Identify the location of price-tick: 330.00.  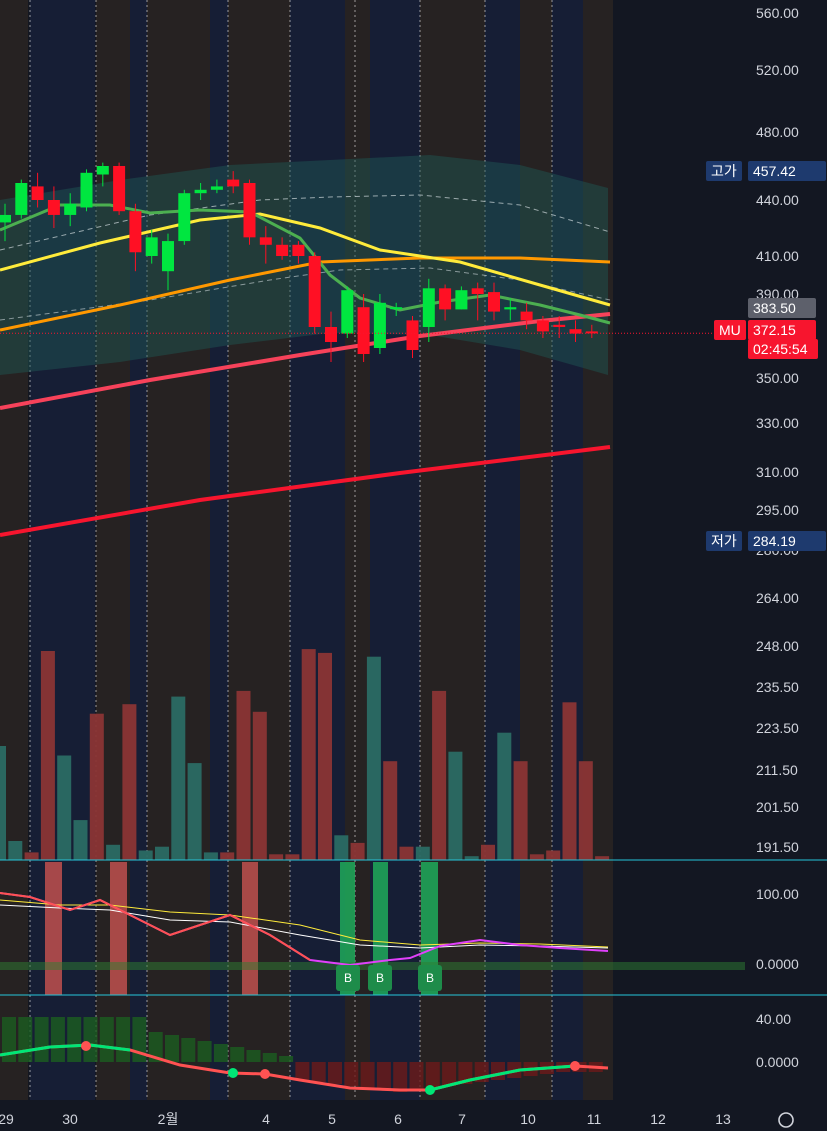
(777, 423).